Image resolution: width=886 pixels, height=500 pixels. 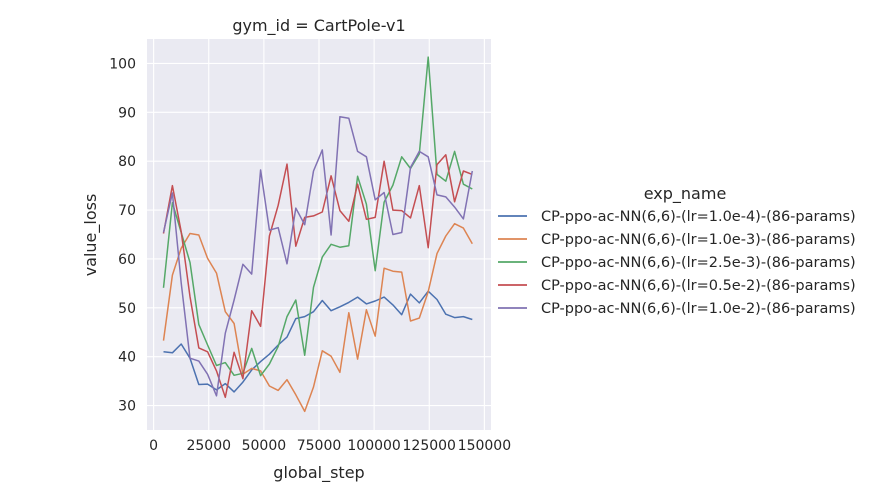 What do you see at coordinates (91, 235) in the screenshot?
I see `y-axis-label: value_loss` at bounding box center [91, 235].